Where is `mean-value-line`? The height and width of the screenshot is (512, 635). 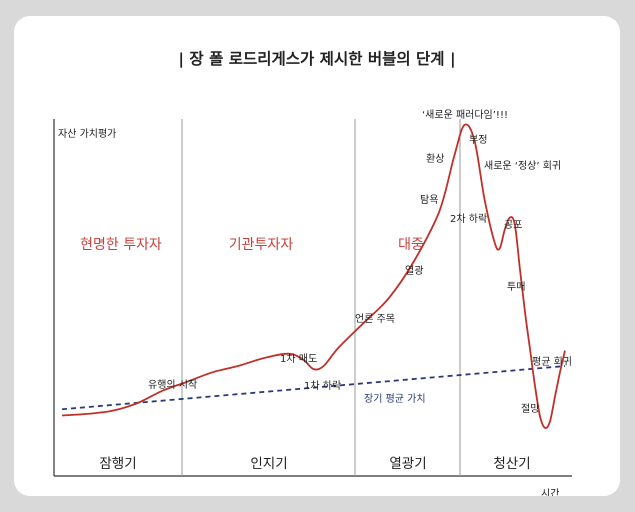 mean-value-line is located at coordinates (313, 388).